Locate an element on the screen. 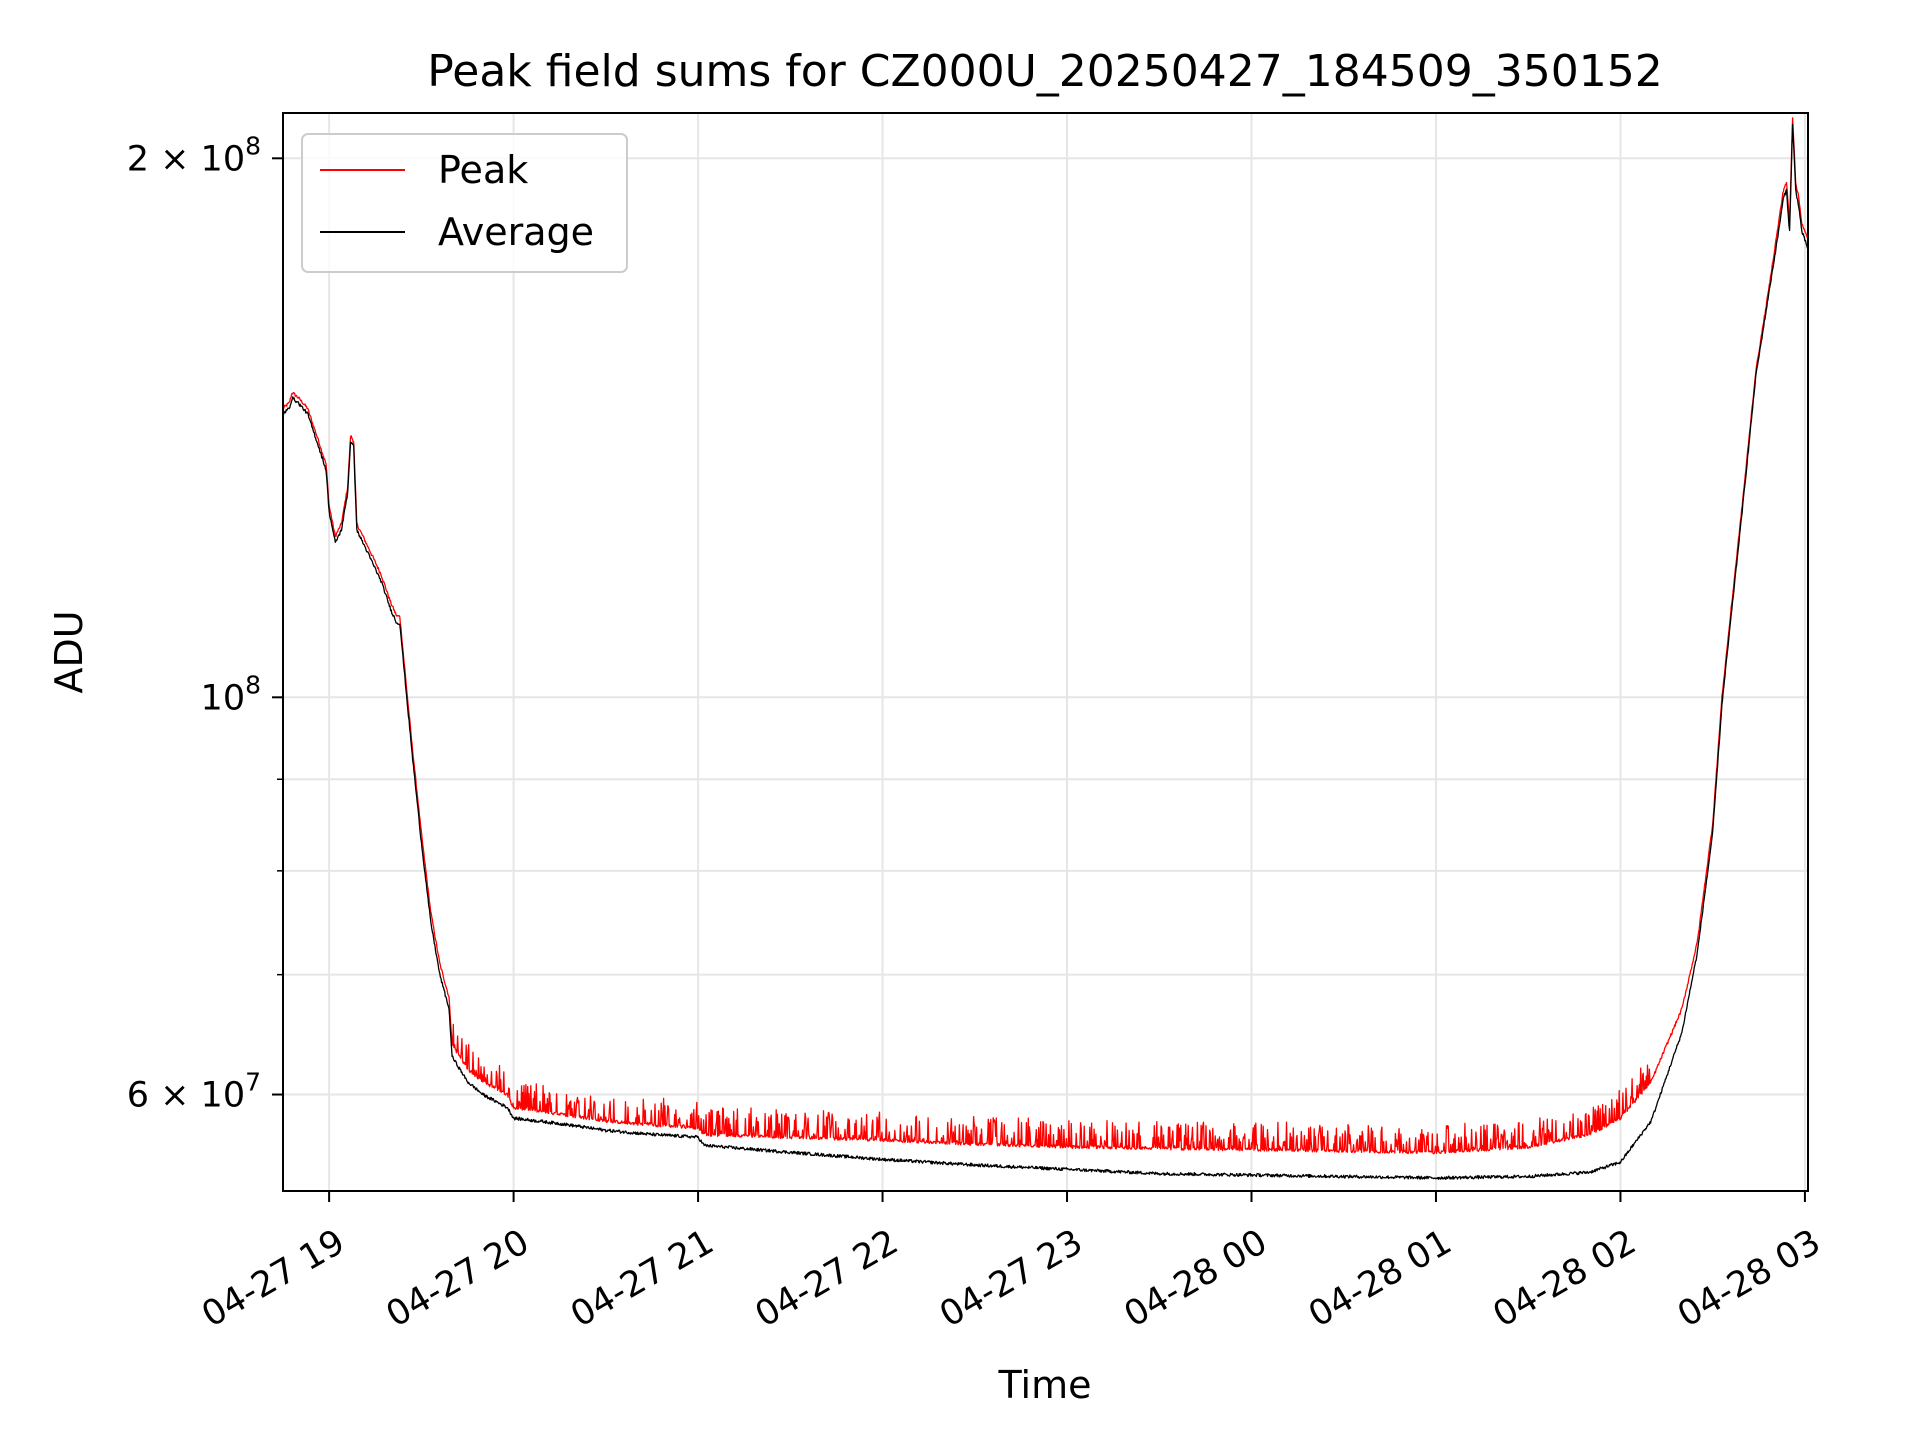 This screenshot has width=1920, height=1440. y-tick-label-base: 10 is located at coordinates (223, 698).